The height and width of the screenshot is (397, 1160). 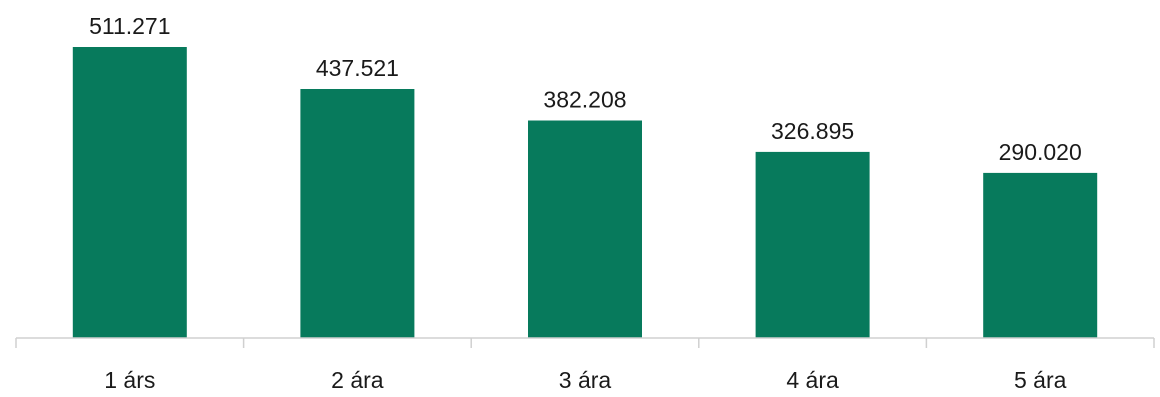 What do you see at coordinates (812, 379) in the screenshot?
I see `x-tick-label-4: 4 ára` at bounding box center [812, 379].